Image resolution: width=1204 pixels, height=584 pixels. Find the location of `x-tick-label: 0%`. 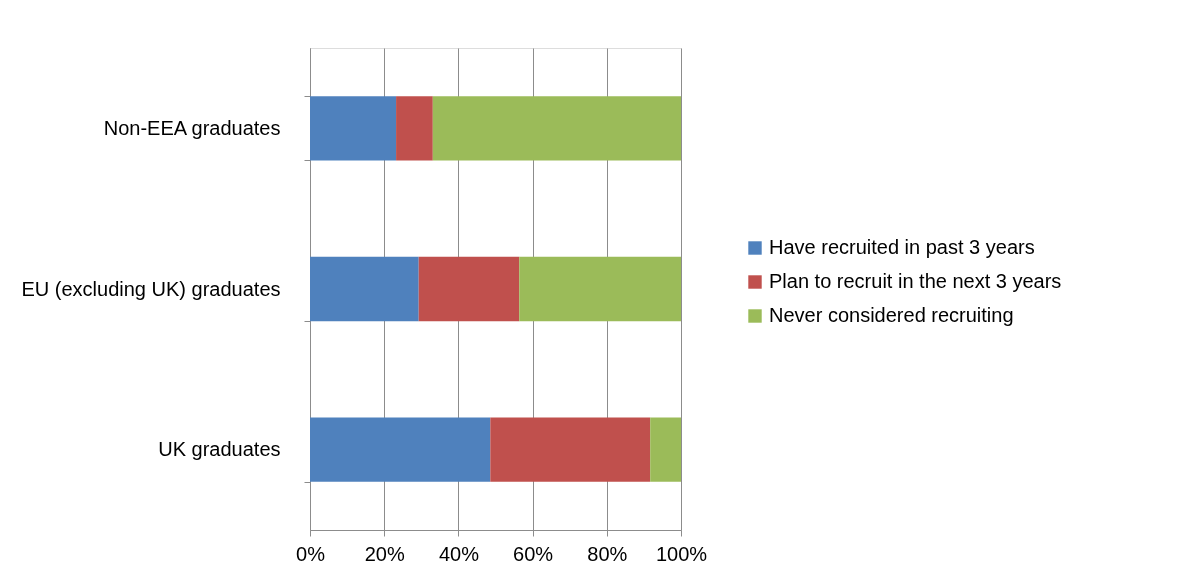

x-tick-label: 0% is located at coordinates (311, 553).